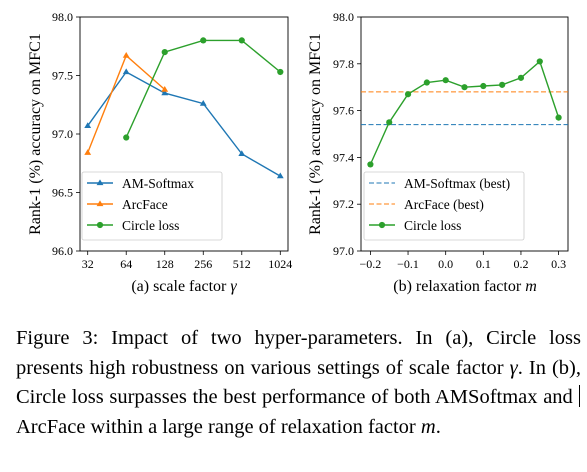 Image resolution: width=587 pixels, height=472 pixels. I want to click on panel-b-ytick-label: 97.2, so click(343, 204).